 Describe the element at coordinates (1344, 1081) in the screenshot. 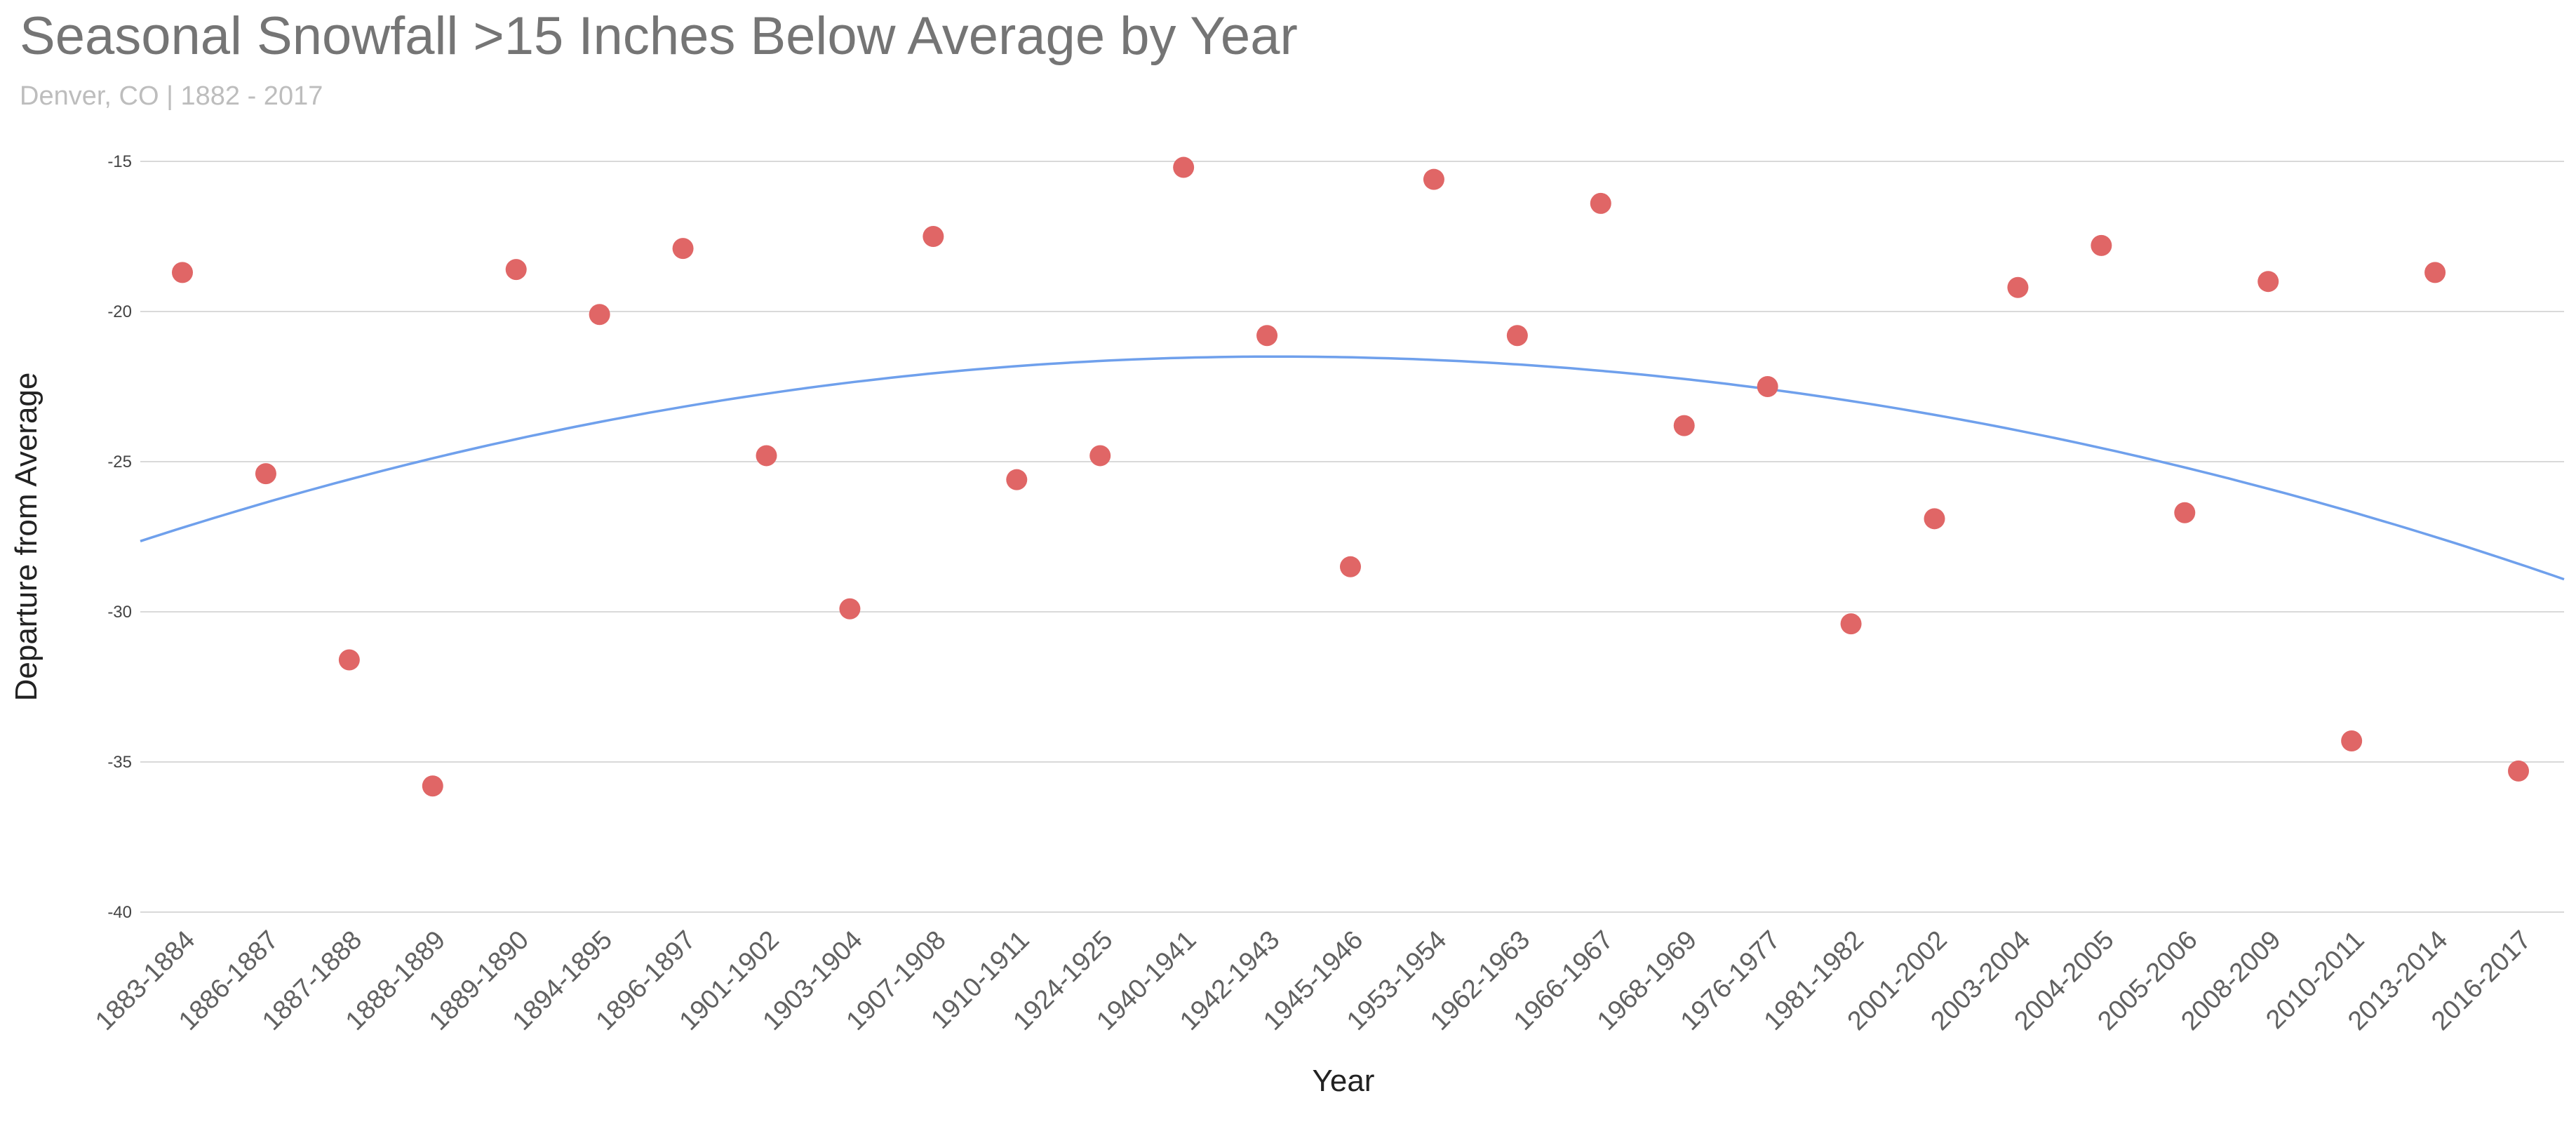

I see `x-axis-title: Year` at that location.